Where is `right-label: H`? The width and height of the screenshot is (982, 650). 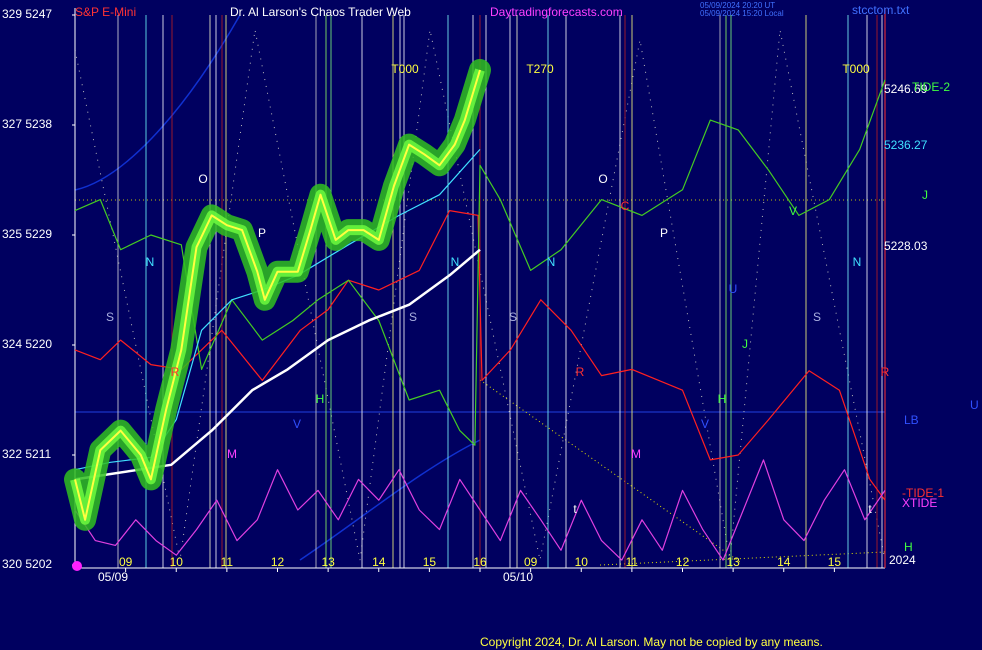 right-label: H is located at coordinates (908, 547).